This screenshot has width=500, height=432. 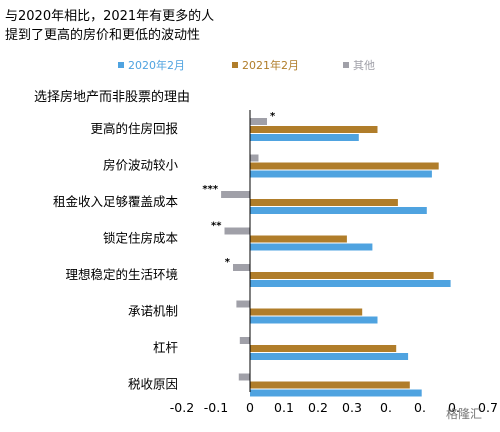 I want to click on chart-title-line-2: 提到了更高的房价和更低的波动性, so click(x=102, y=35).